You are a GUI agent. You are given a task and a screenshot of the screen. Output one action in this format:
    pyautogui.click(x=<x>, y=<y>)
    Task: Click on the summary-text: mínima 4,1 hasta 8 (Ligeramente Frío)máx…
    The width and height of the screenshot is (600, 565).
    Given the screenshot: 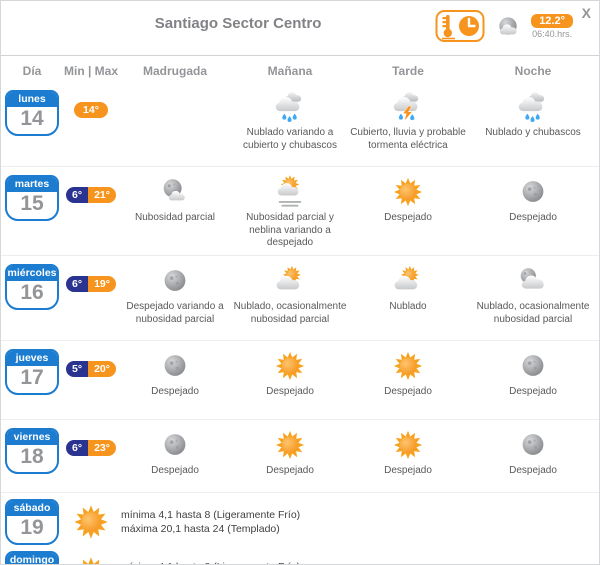 What is the action you would take?
    pyautogui.click(x=359, y=562)
    